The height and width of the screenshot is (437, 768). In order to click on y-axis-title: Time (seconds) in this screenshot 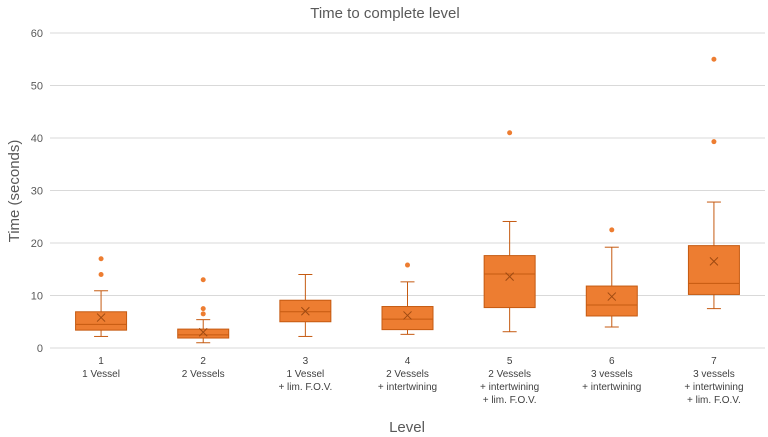, I will do `click(14, 191)`.